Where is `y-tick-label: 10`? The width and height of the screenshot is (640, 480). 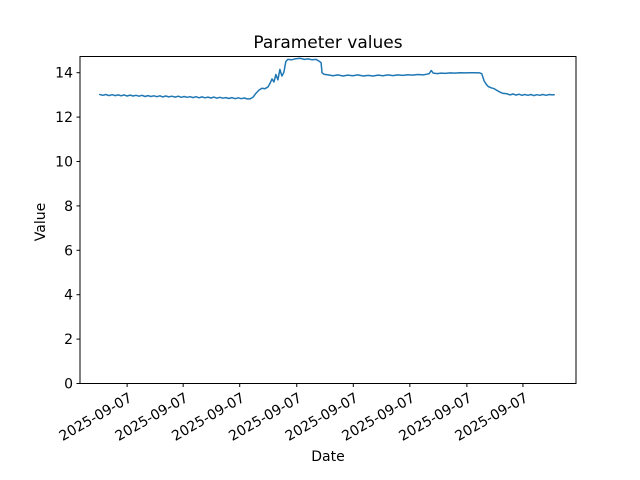 y-tick-label: 10 is located at coordinates (64, 163).